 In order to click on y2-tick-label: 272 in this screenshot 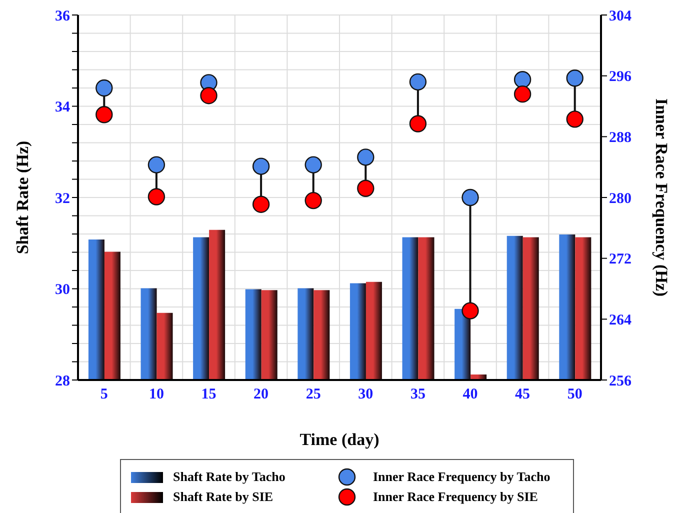, I will do `click(620, 260)`.